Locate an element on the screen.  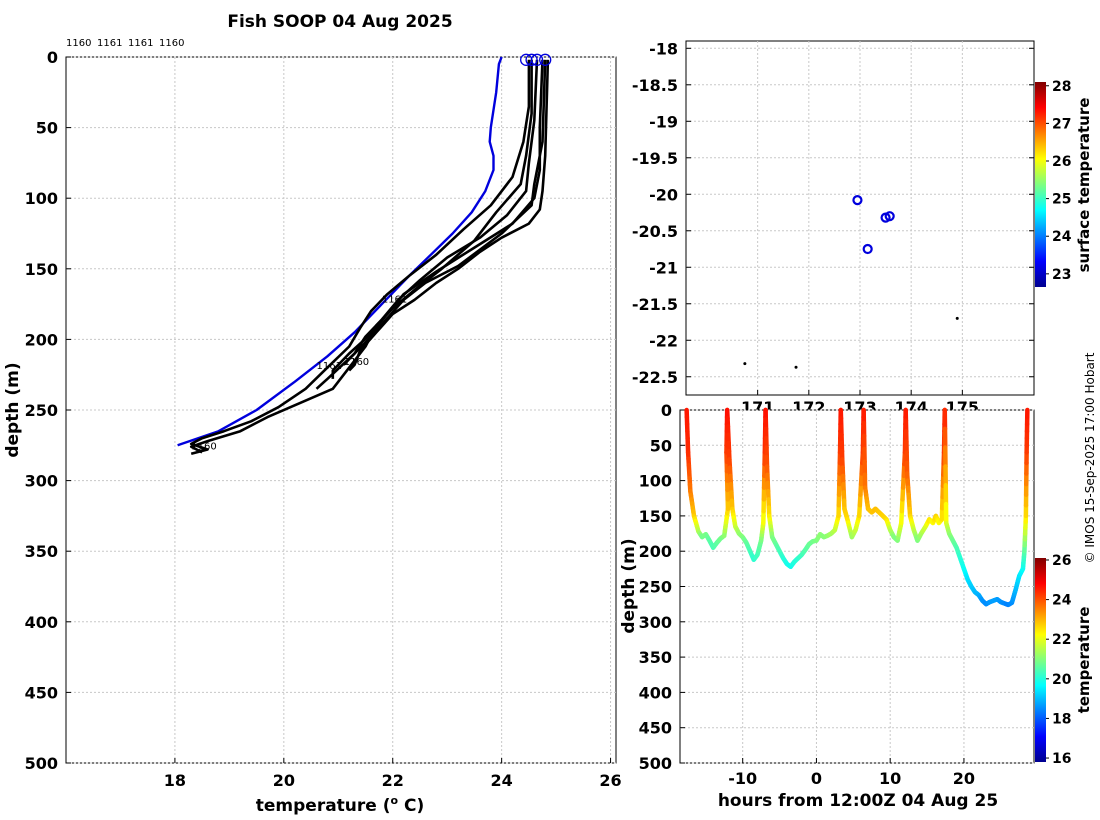
profile-ytick-label: 250 is located at coordinates (41, 410).